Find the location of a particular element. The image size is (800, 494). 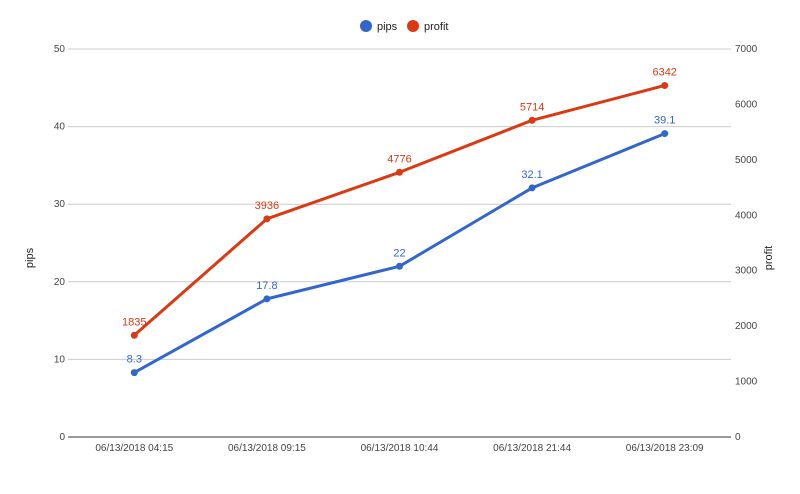

left-tick-label: 30 is located at coordinates (60, 204).